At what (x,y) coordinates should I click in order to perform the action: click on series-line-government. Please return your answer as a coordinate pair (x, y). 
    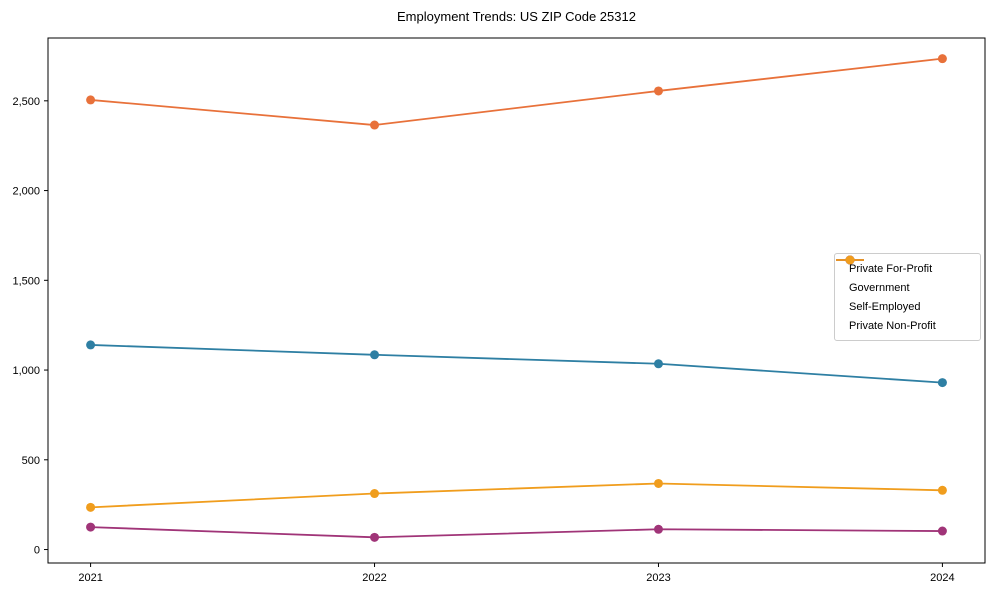
    Looking at the image, I should click on (516, 364).